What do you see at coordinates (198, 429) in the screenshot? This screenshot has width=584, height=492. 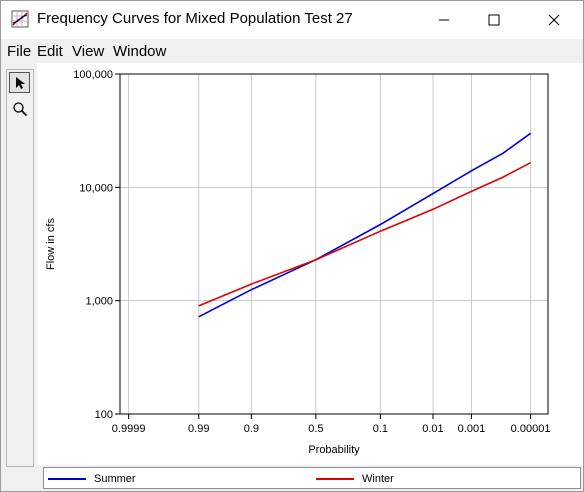 I see `x-tick-label: 0.99` at bounding box center [198, 429].